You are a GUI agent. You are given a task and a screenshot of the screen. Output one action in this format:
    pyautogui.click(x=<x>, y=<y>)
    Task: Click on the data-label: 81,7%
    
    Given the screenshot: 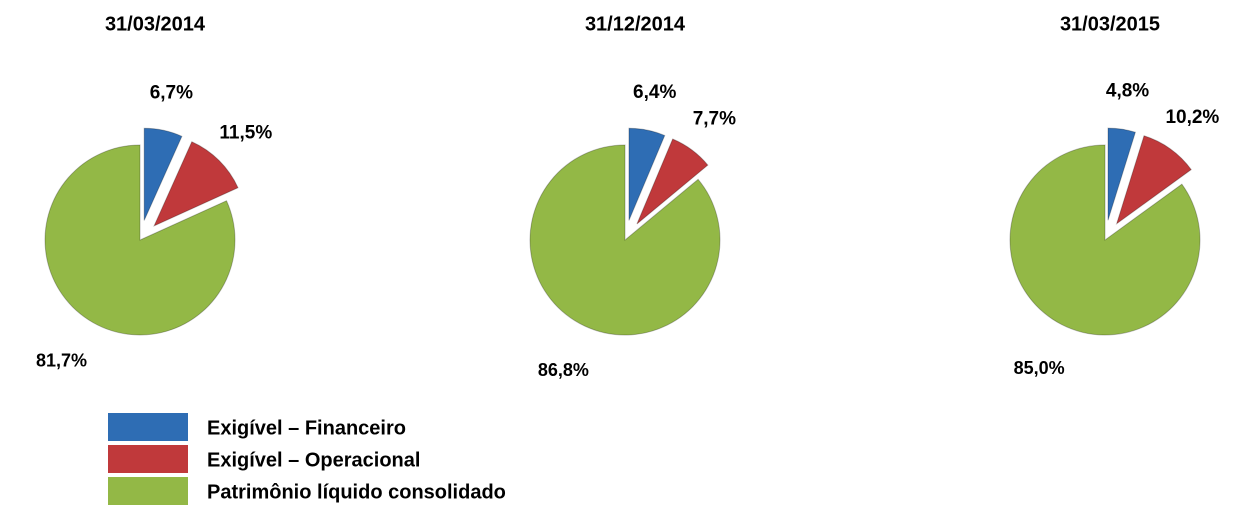 What is the action you would take?
    pyautogui.click(x=61, y=361)
    